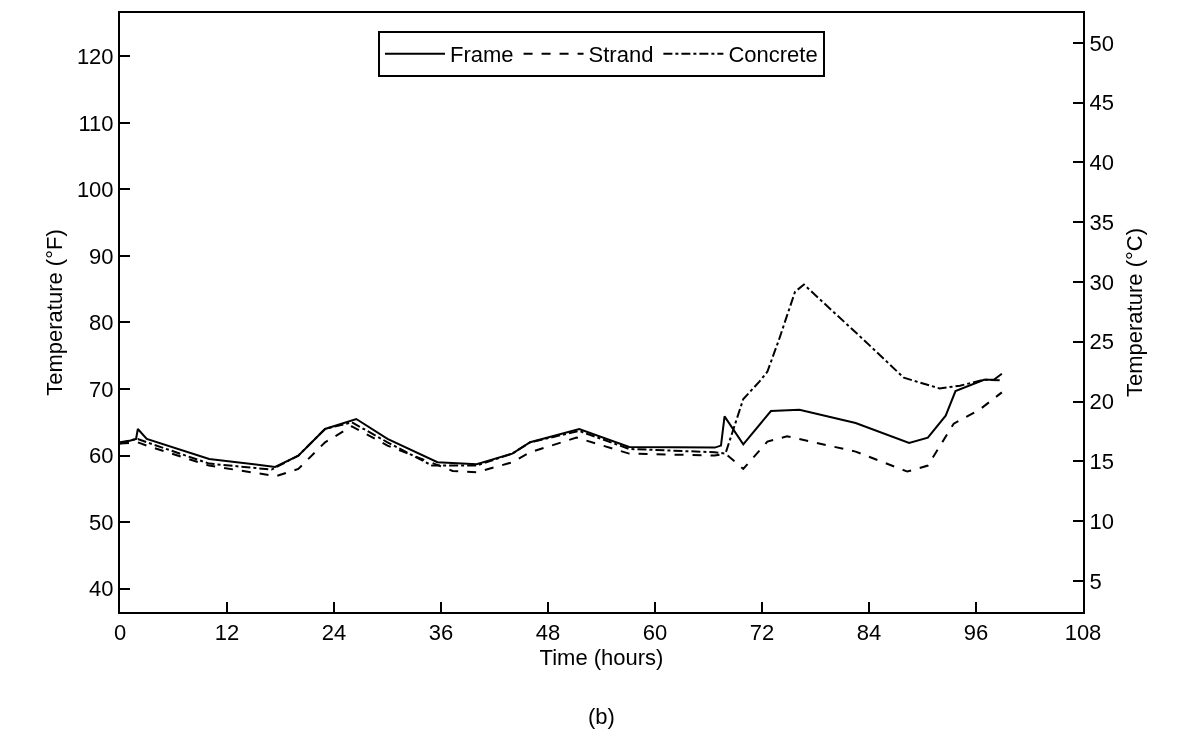 This screenshot has height=739, width=1183. What do you see at coordinates (762, 633) in the screenshot?
I see `x-tick-label: 72` at bounding box center [762, 633].